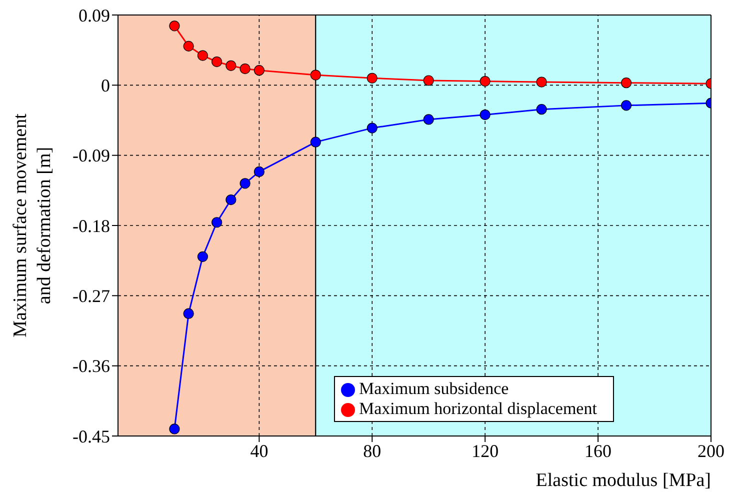 The width and height of the screenshot is (744, 500). I want to click on y-tick-label: 0.09, so click(94, 15).